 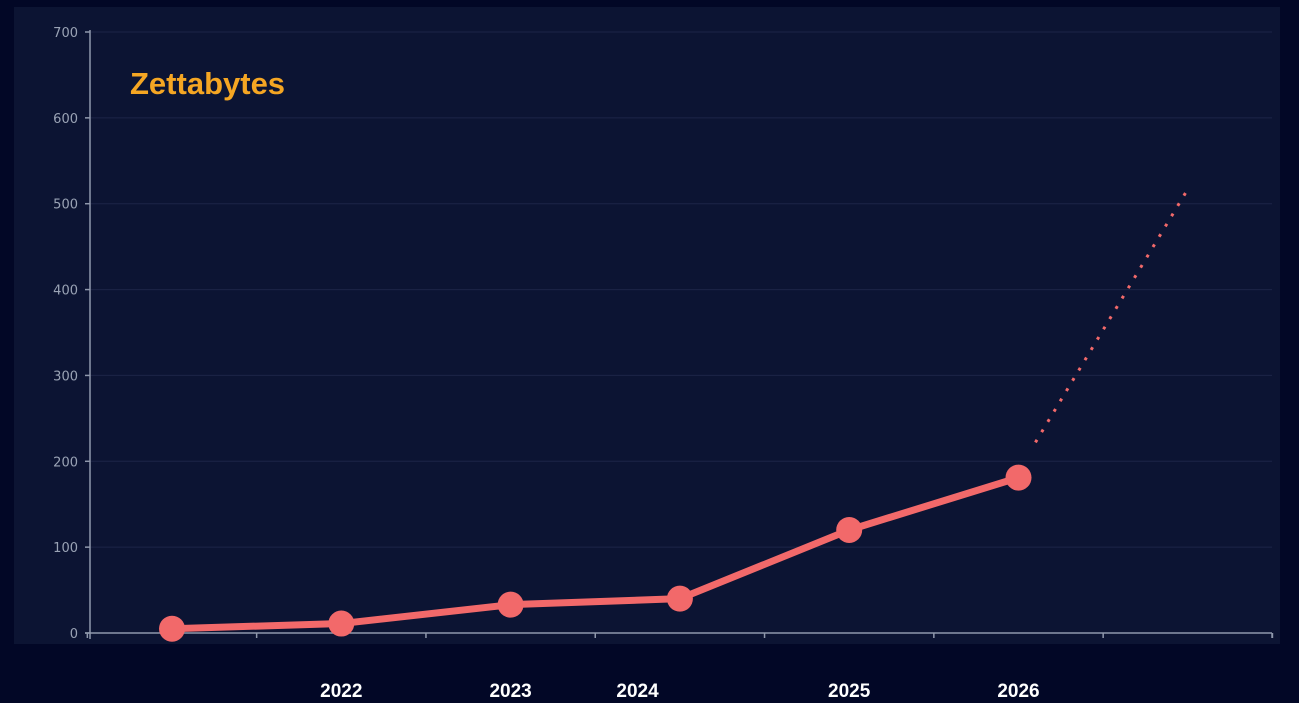 What do you see at coordinates (637, 691) in the screenshot?
I see `x-axis-label: 2024` at bounding box center [637, 691].